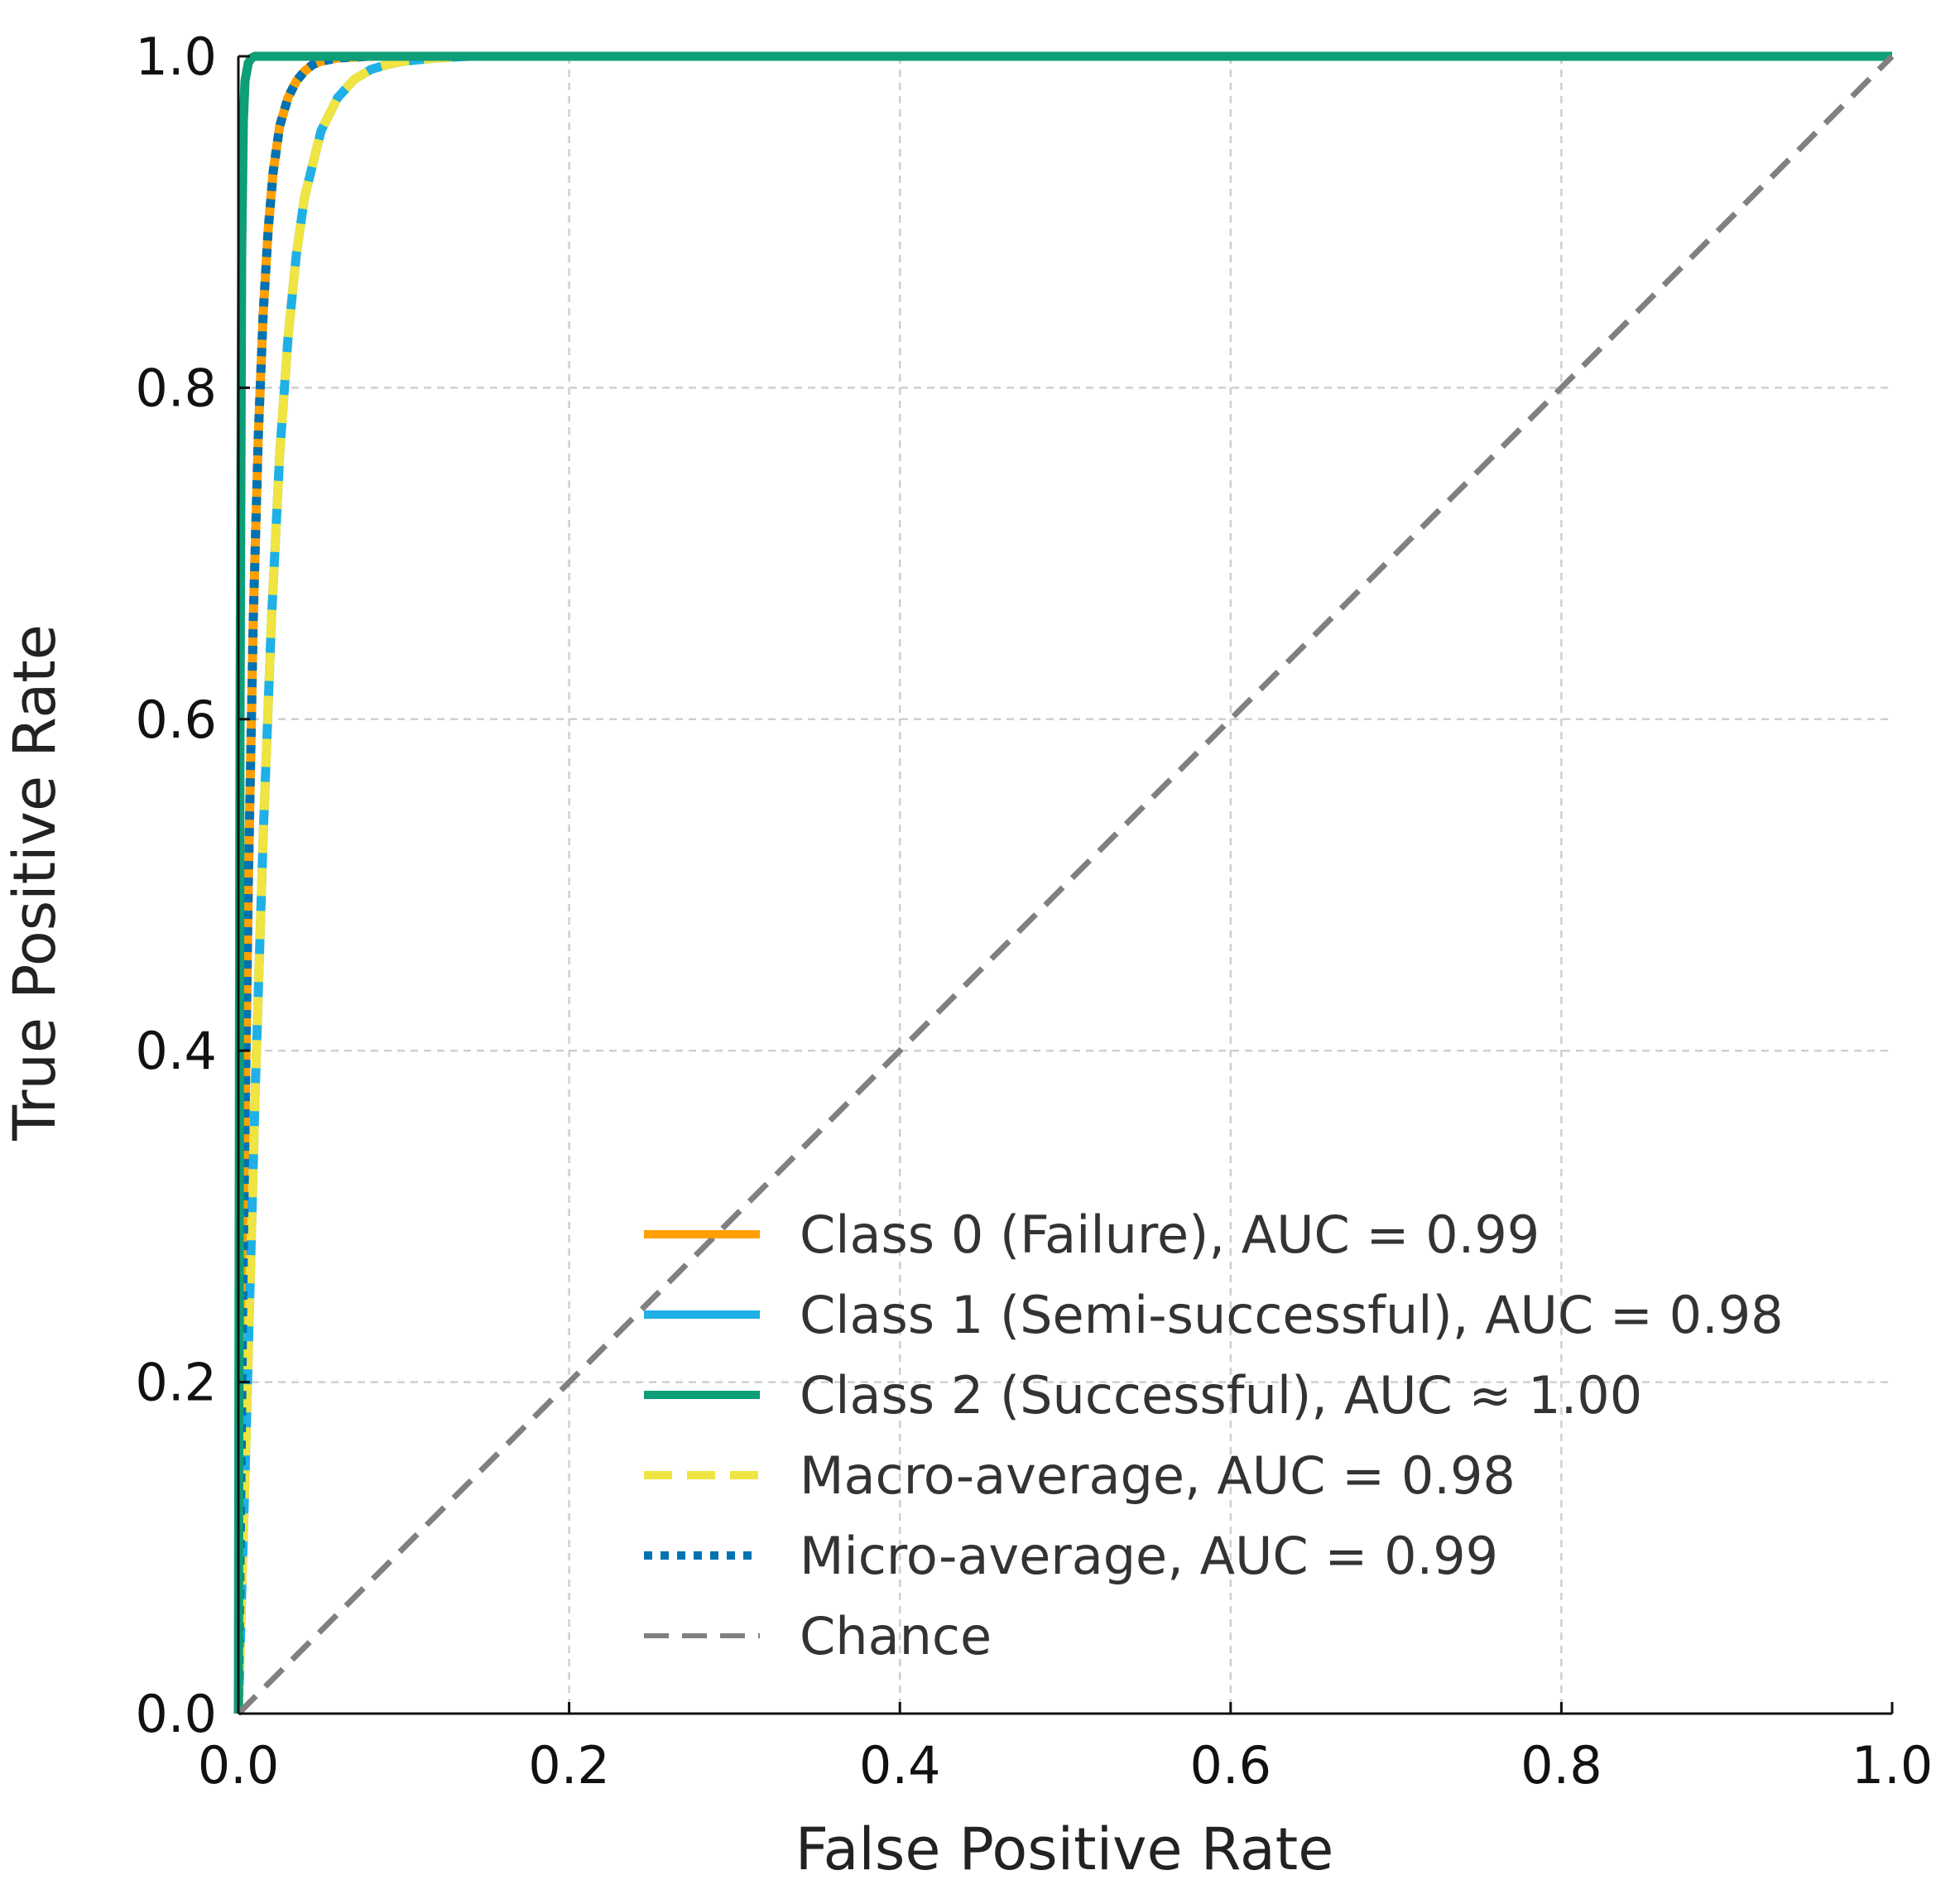  What do you see at coordinates (176, 1383) in the screenshot?
I see `y-tick-label: 0.2` at bounding box center [176, 1383].